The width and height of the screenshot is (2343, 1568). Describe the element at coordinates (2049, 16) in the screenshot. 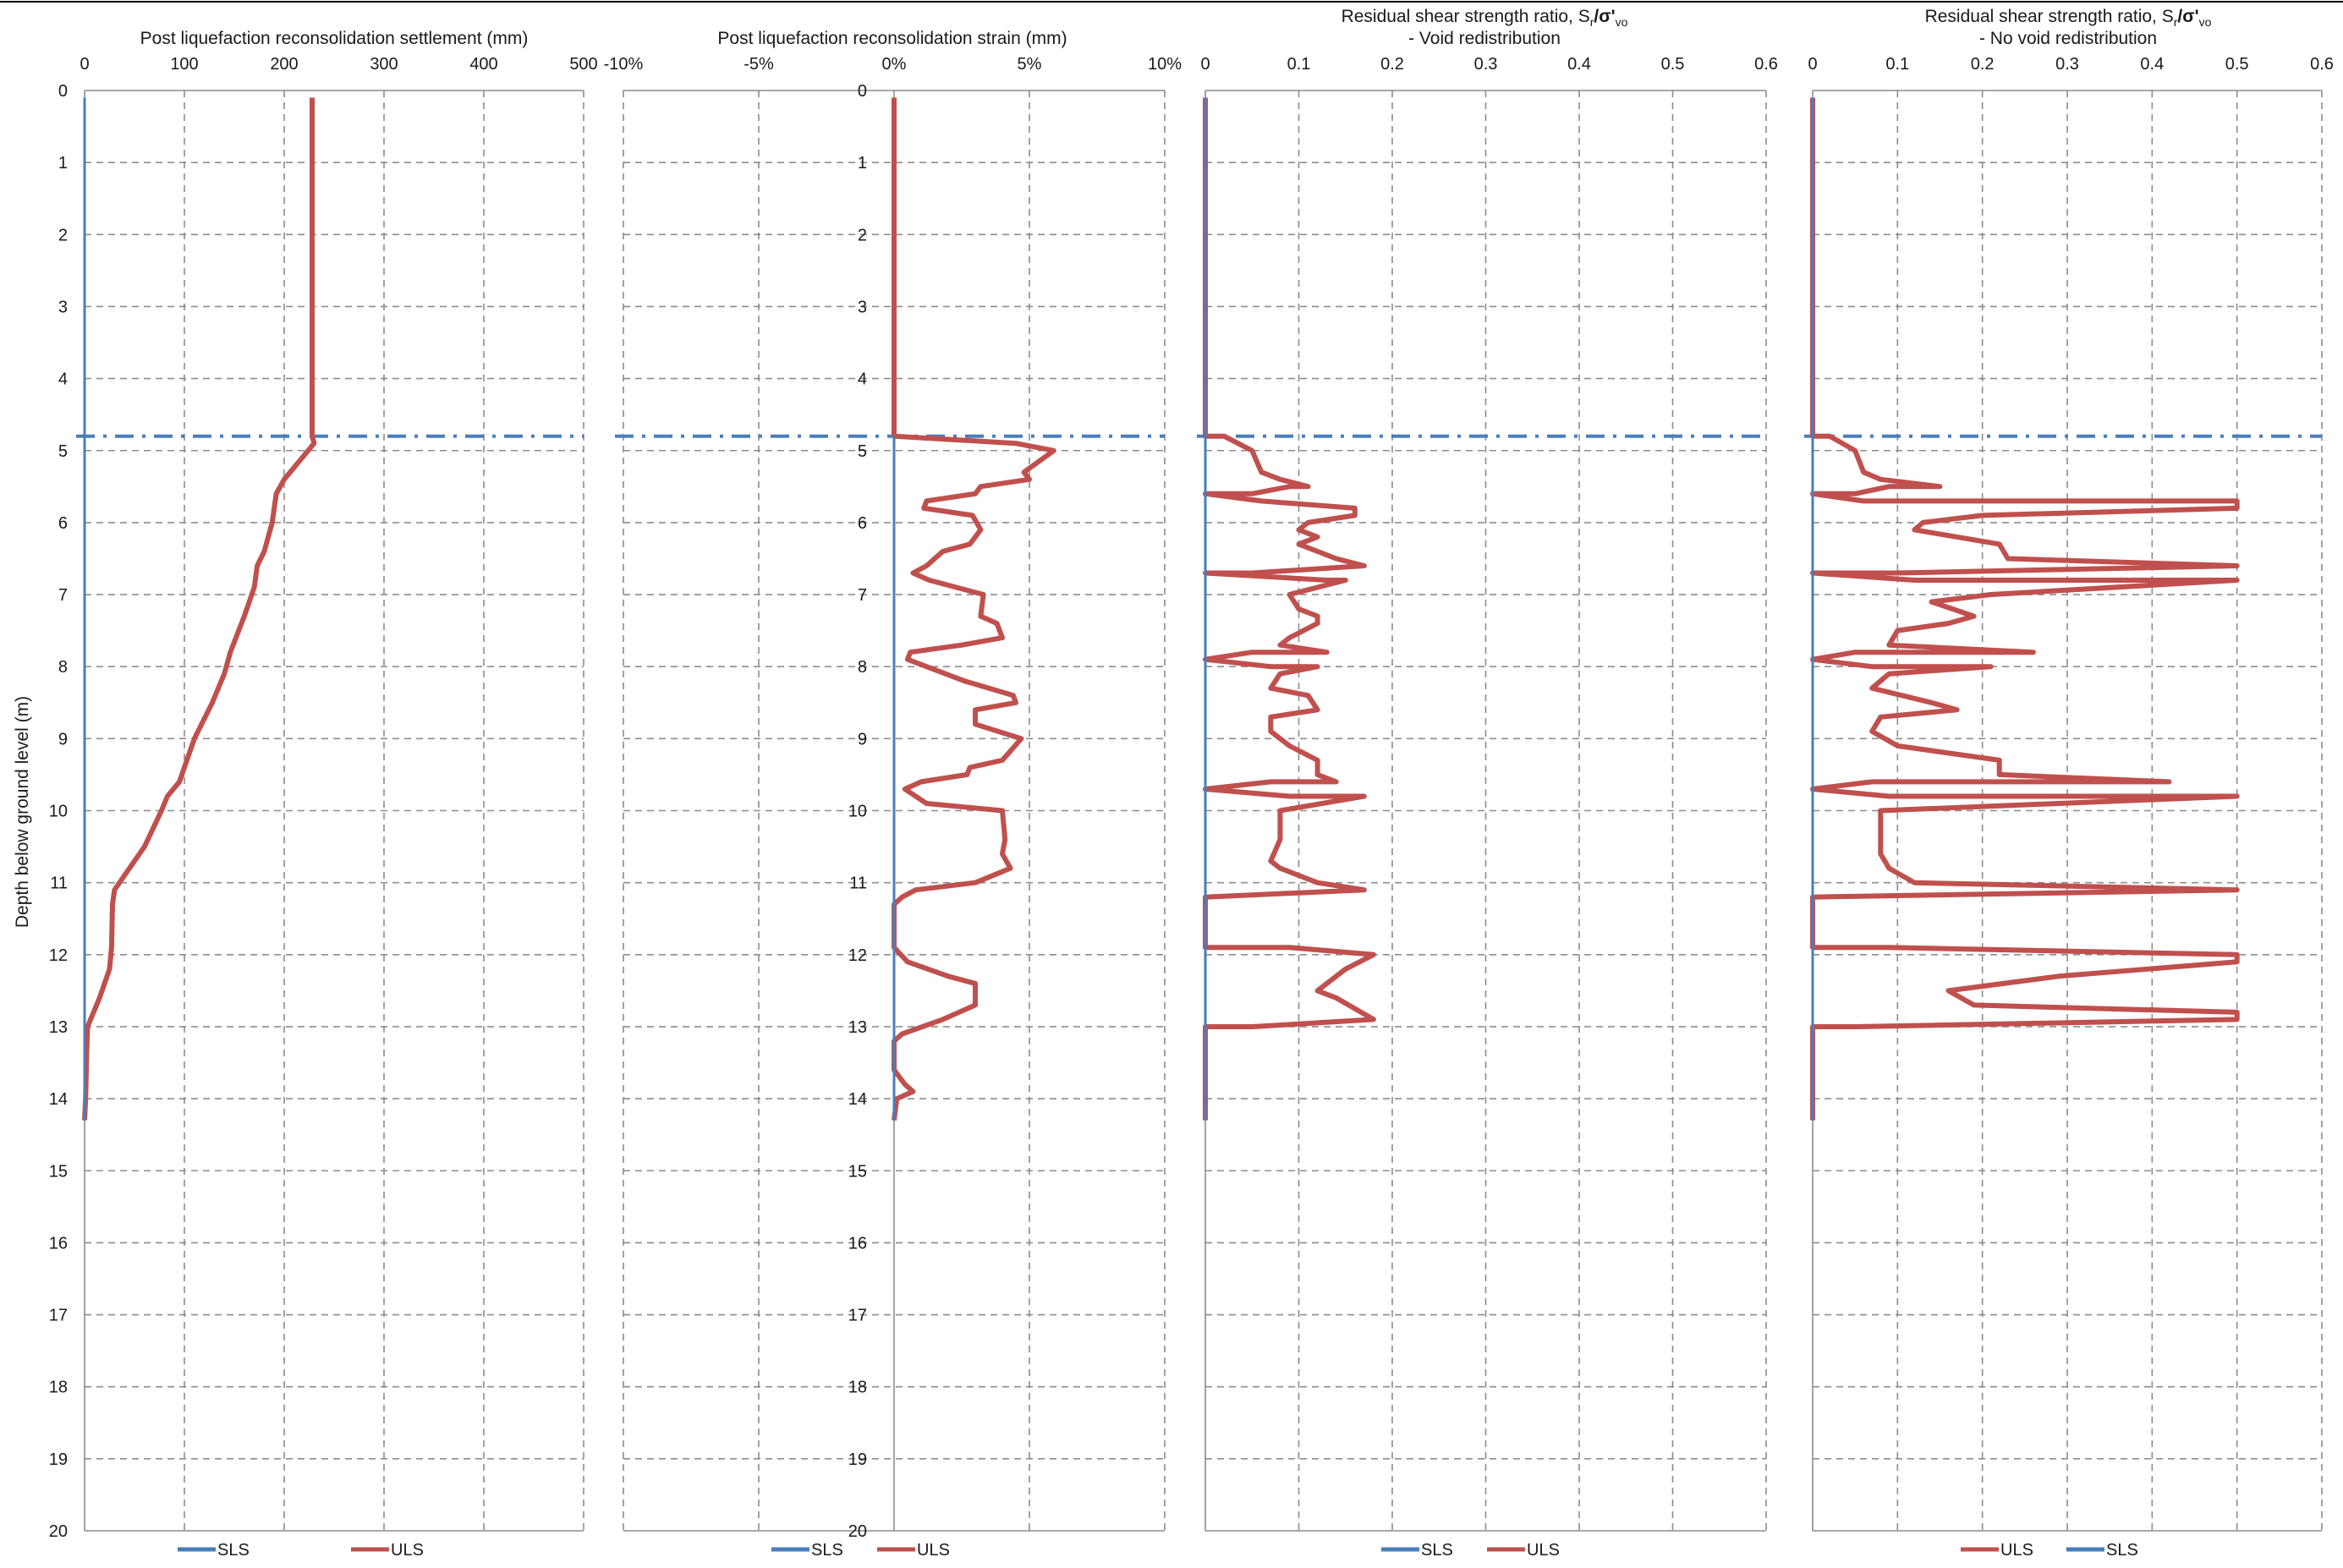

I see `panel-4-title-main: Residual shear strength ratio, S` at that location.